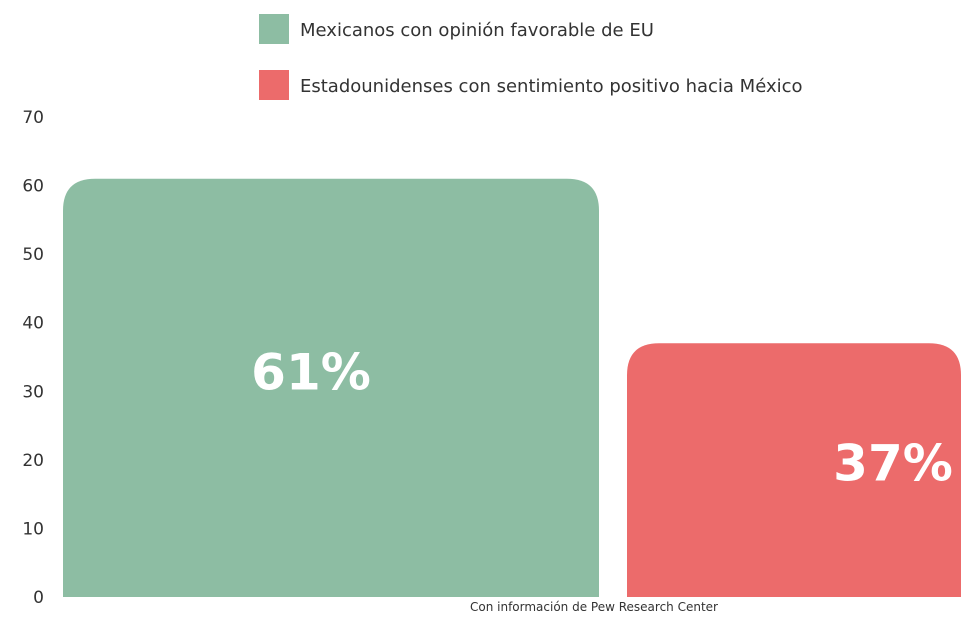 This screenshot has width=961, height=617. What do you see at coordinates (33, 392) in the screenshot?
I see `y-tick-label-30: 30` at bounding box center [33, 392].